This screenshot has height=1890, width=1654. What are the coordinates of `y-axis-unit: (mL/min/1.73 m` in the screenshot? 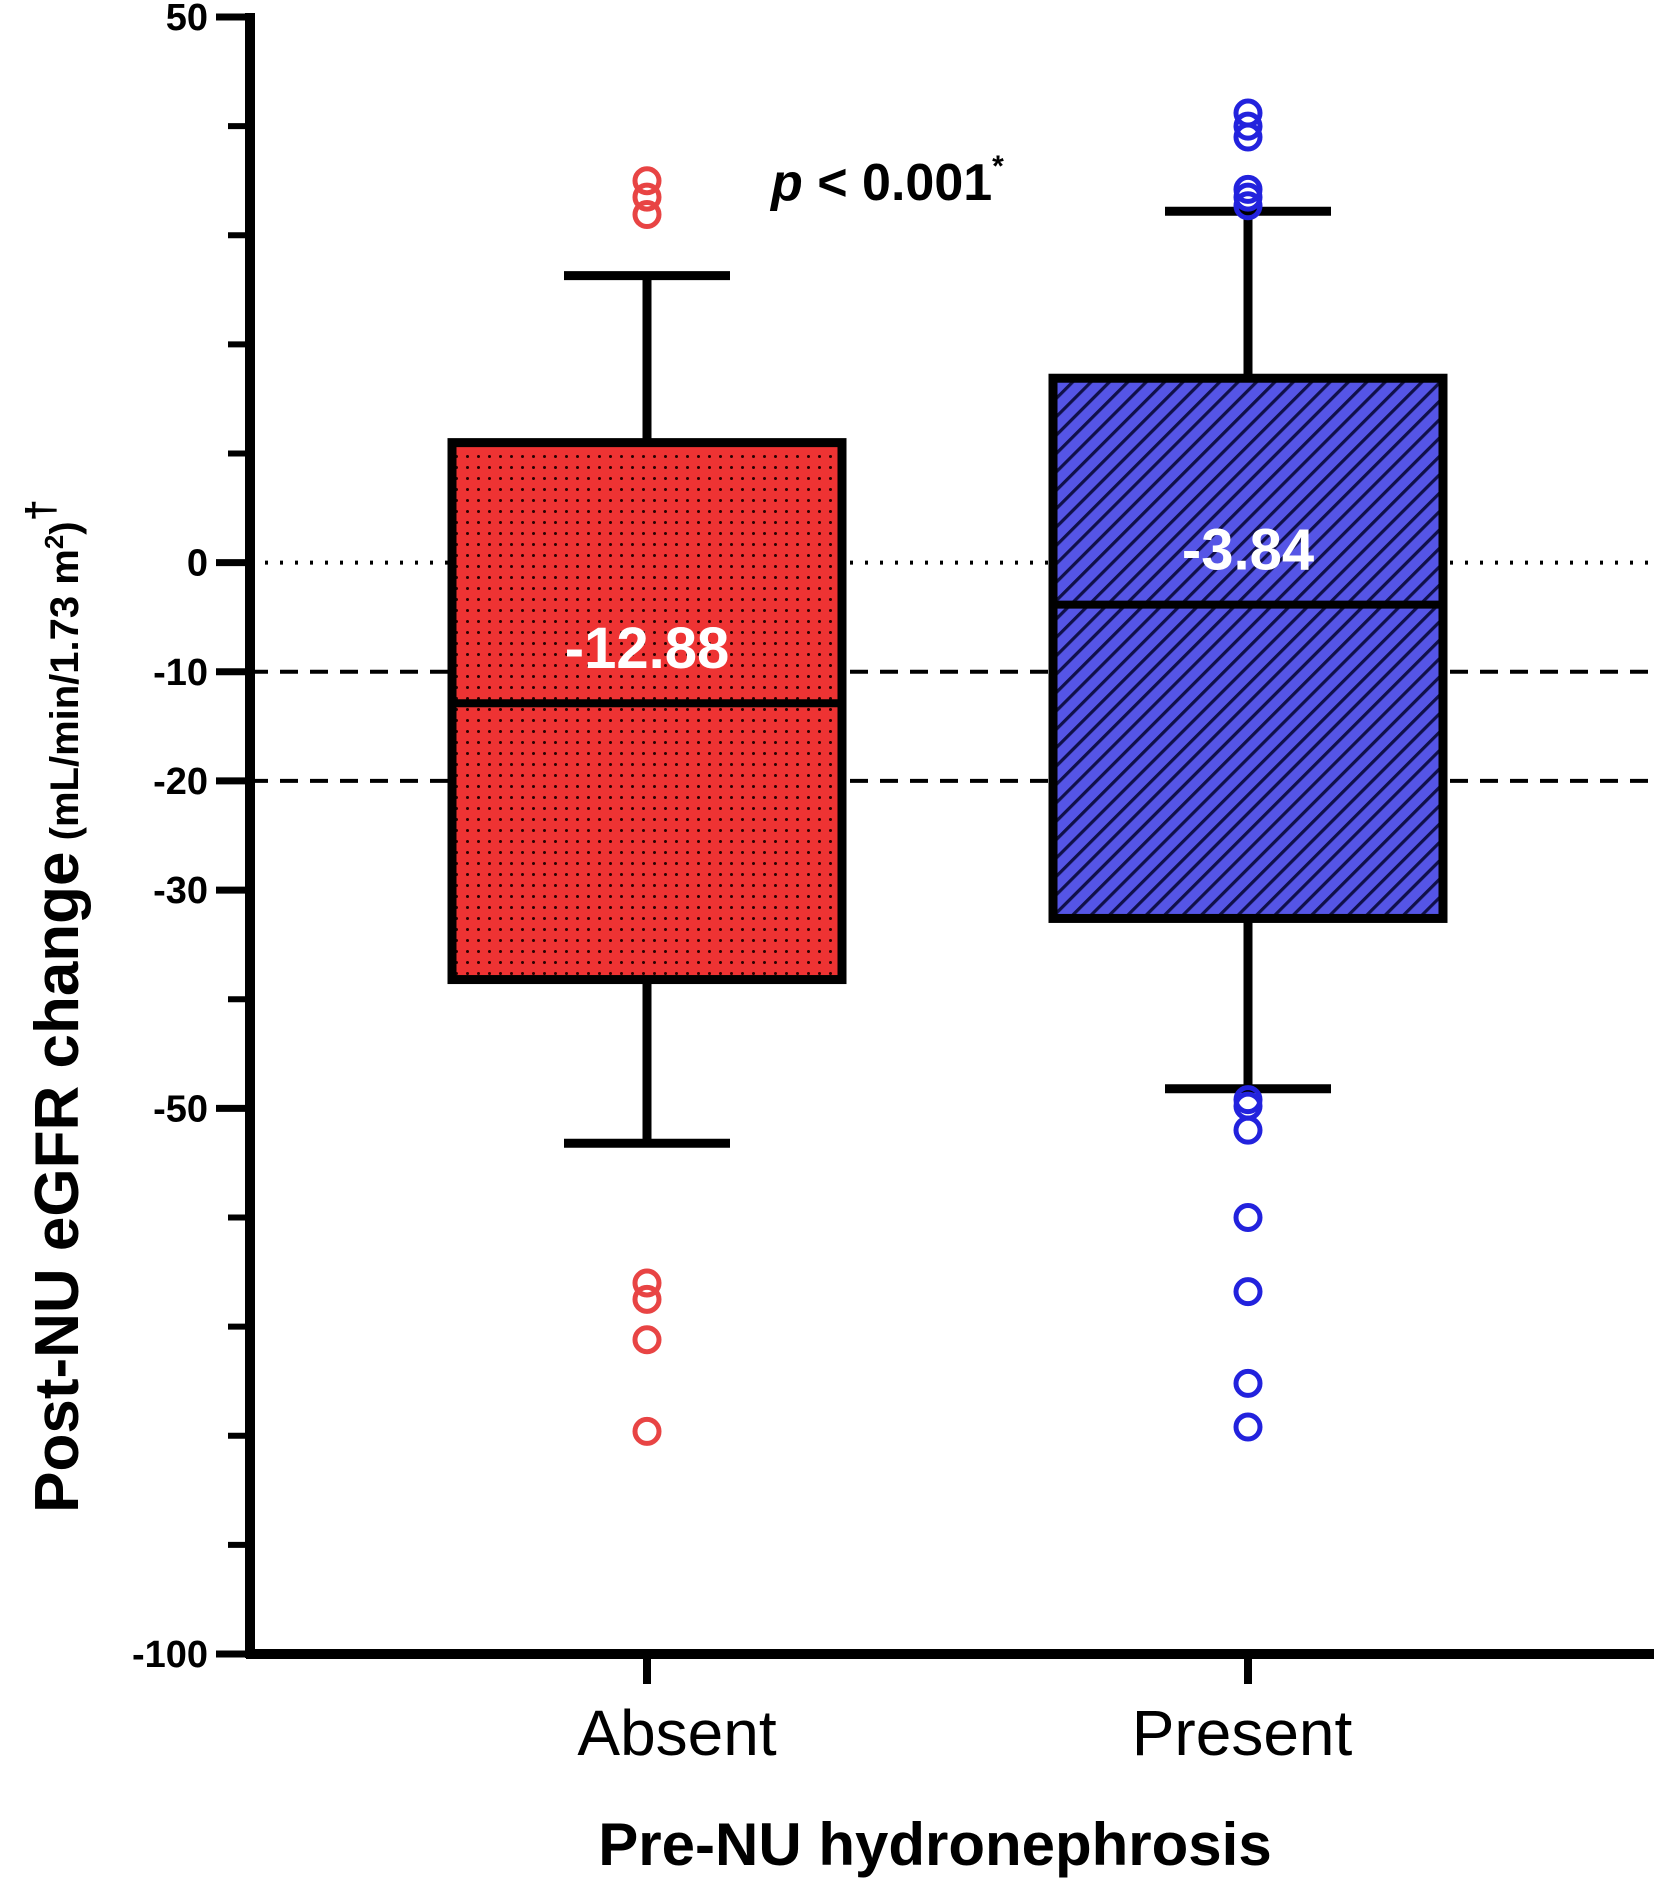 It's located at (65, 694).